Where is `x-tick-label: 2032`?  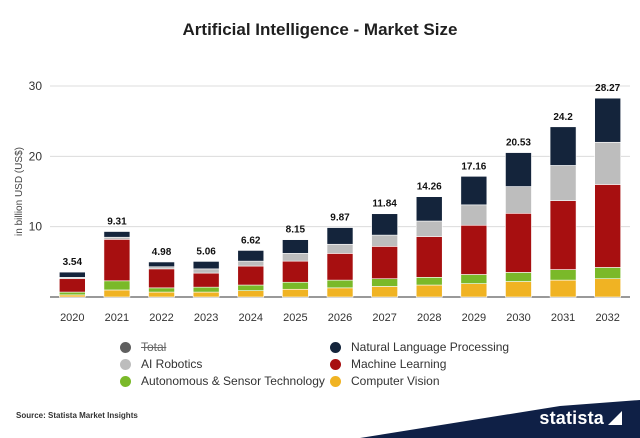
x-tick-label: 2032 is located at coordinates (607, 318).